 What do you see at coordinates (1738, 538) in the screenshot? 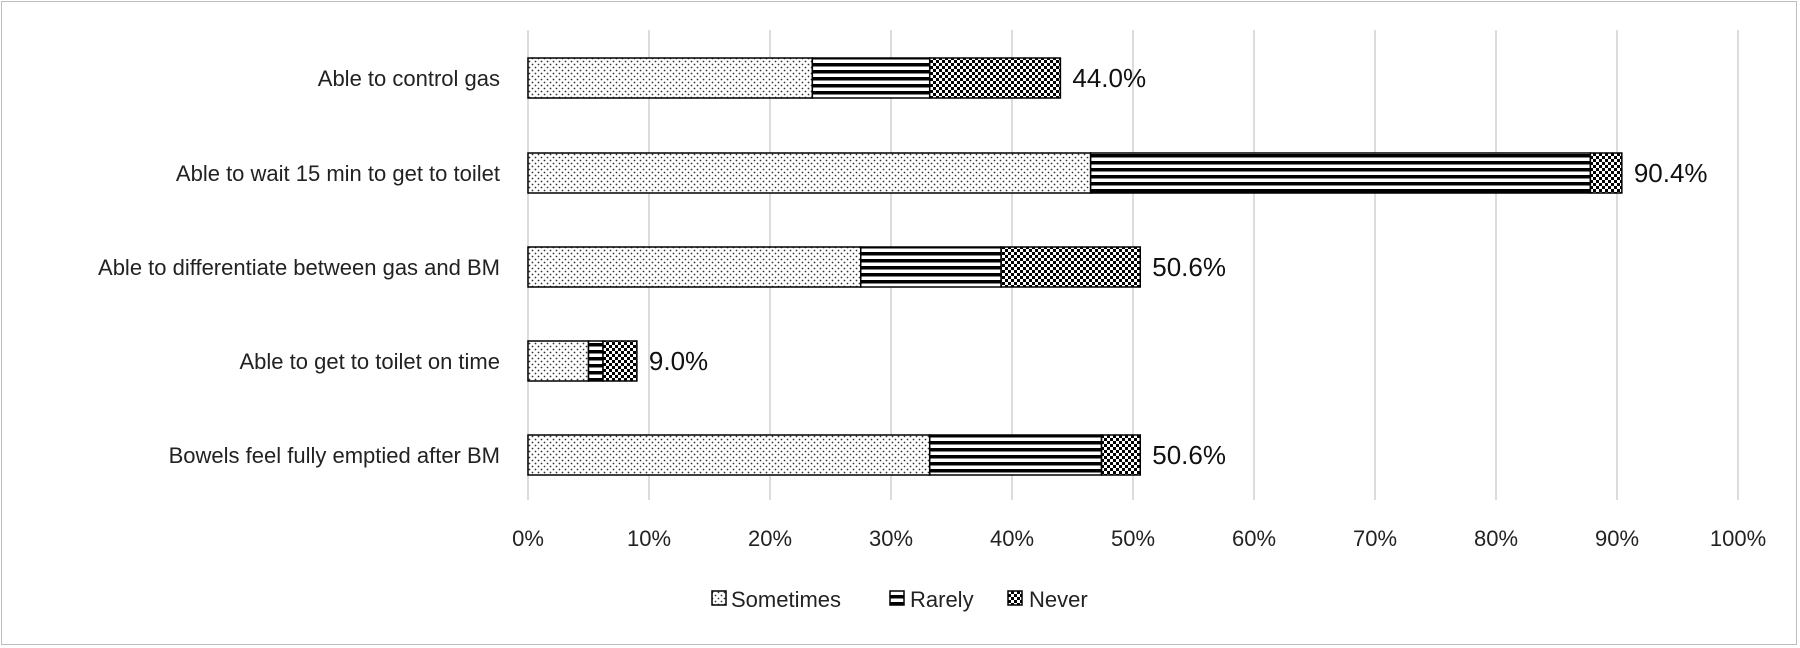
I see `x-tick-label: 100%` at bounding box center [1738, 538].